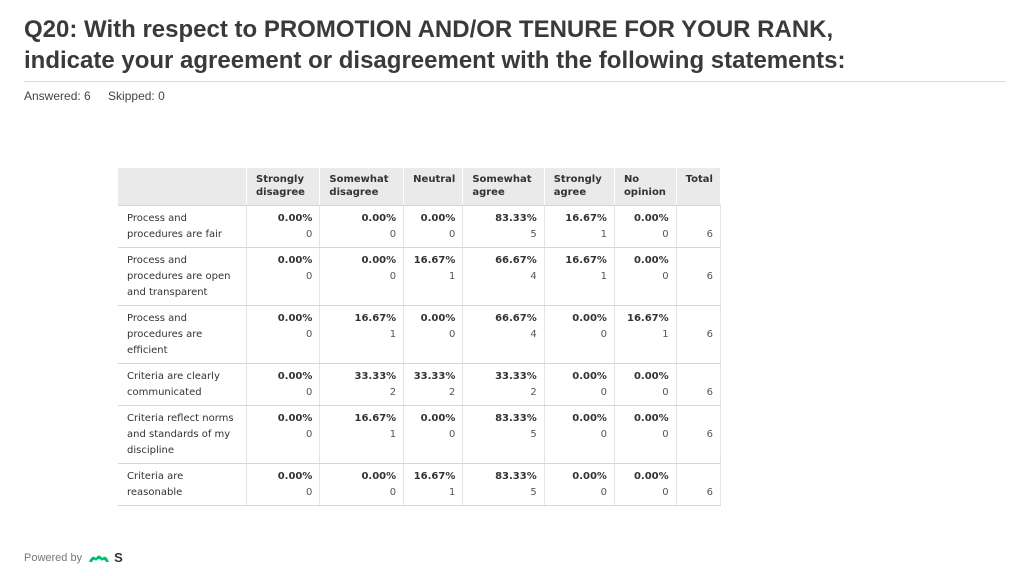 The image size is (1024, 576). What do you see at coordinates (182, 187) in the screenshot?
I see `header-blank-cell` at bounding box center [182, 187].